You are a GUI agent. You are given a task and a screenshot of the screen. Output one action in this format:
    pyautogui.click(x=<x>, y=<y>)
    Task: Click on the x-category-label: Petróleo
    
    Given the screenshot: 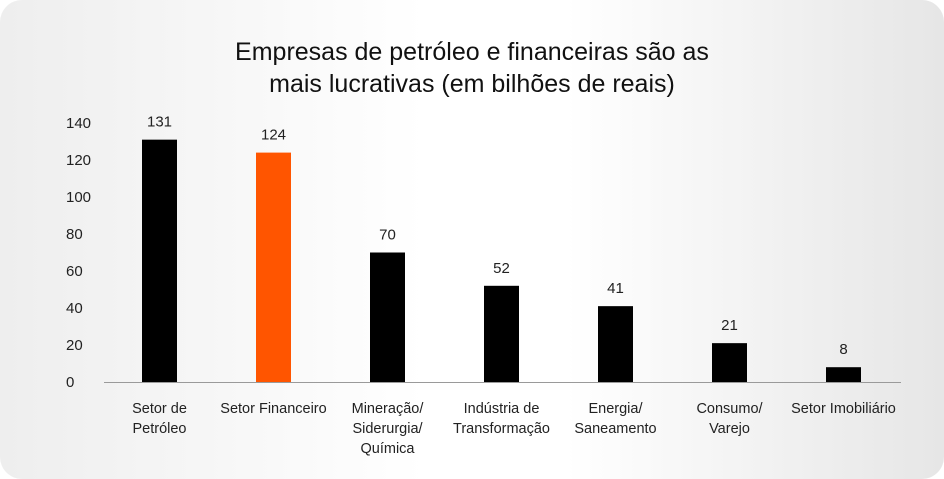 What is the action you would take?
    pyautogui.click(x=159, y=429)
    